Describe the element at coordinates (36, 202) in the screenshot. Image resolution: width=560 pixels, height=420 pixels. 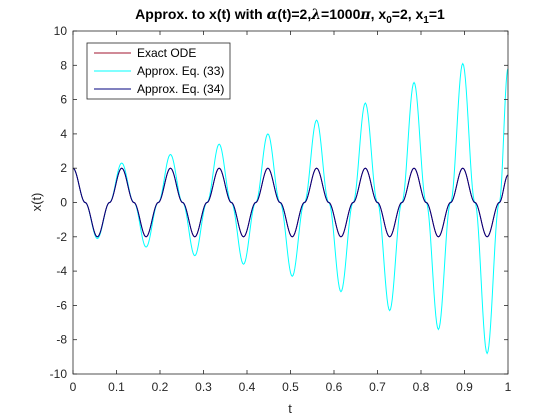
I see `y-axis-label: x(t)` at that location.